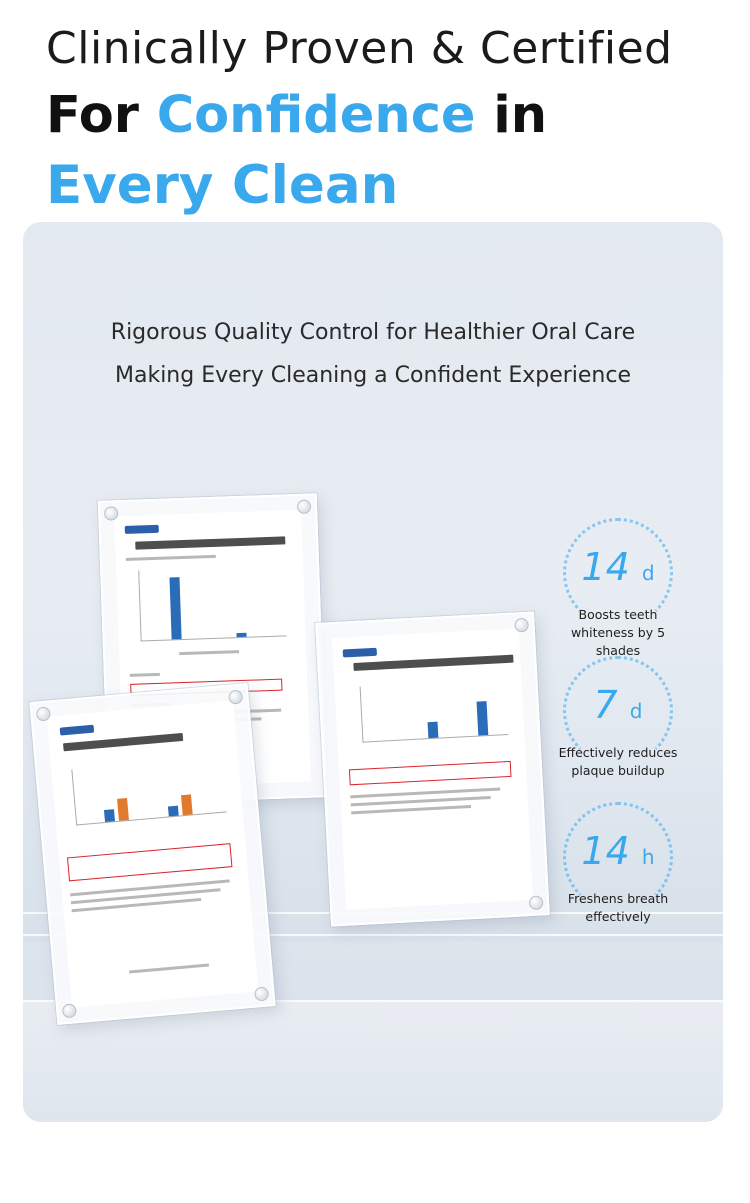 This screenshot has height=1203, width=750. Describe the element at coordinates (648, 857) in the screenshot. I see `badge-unit: h` at that location.